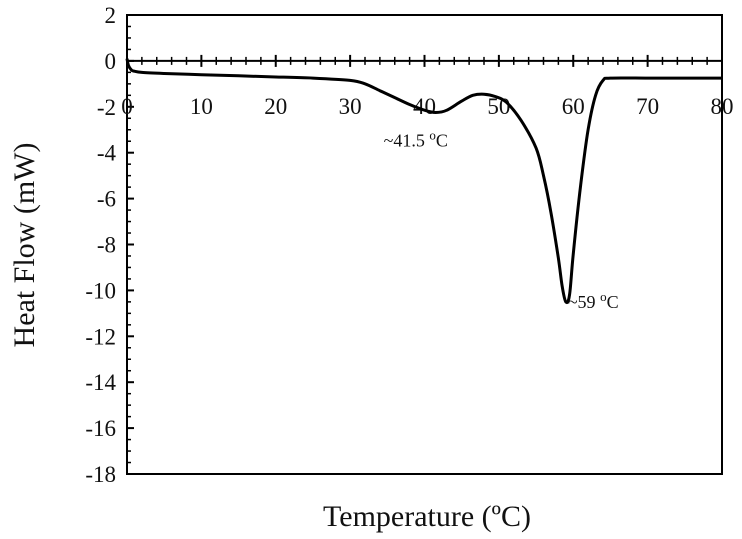 The image size is (742, 539). What do you see at coordinates (106, 245) in the screenshot?
I see `y-tick-label: -8` at bounding box center [106, 245].